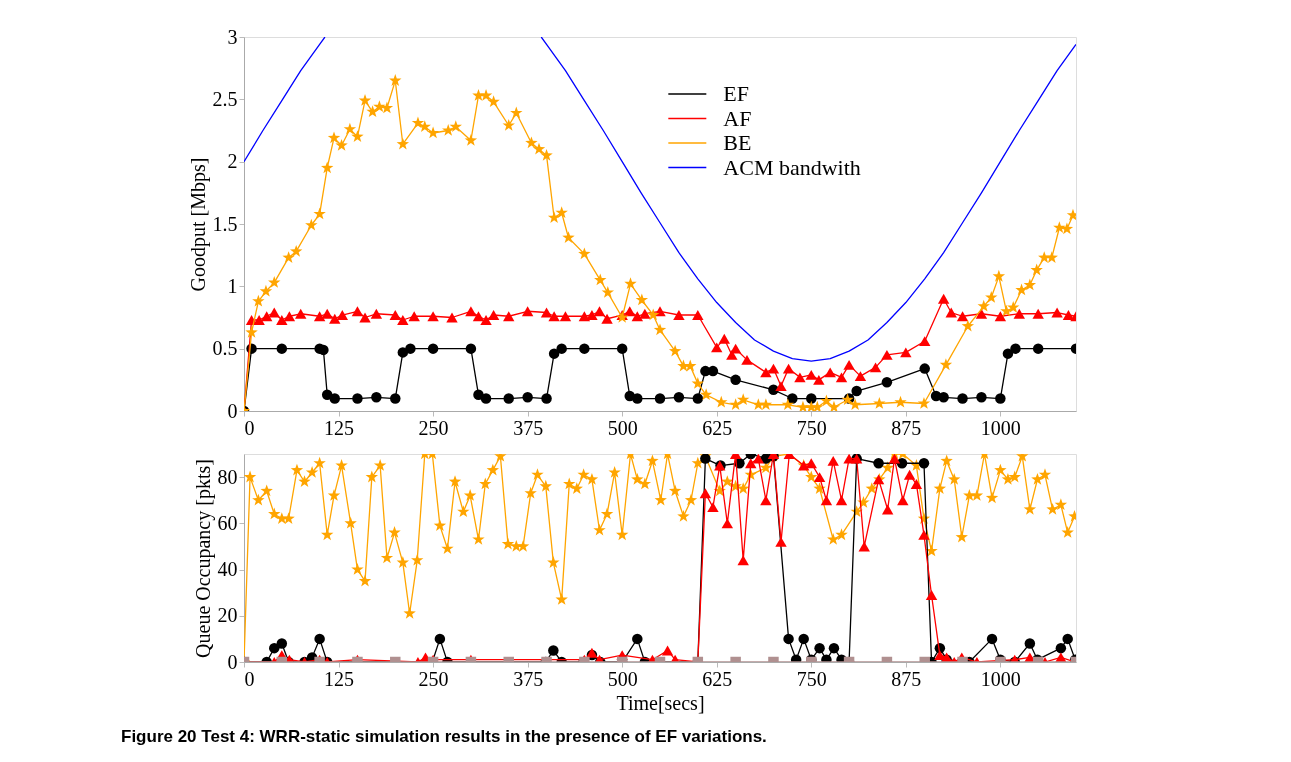 The height and width of the screenshot is (762, 1291). I want to click on y-tick-label: 2.5, so click(225, 98).